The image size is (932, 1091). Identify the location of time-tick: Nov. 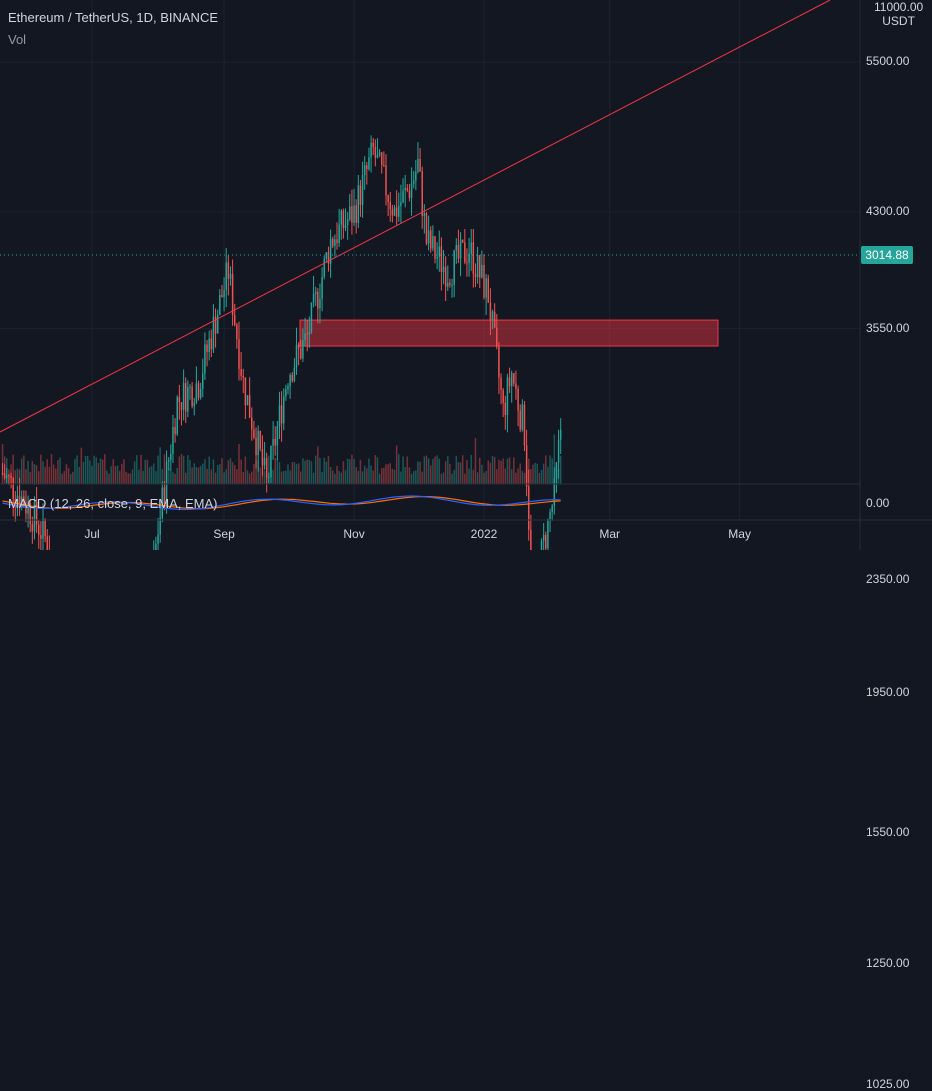
(354, 534).